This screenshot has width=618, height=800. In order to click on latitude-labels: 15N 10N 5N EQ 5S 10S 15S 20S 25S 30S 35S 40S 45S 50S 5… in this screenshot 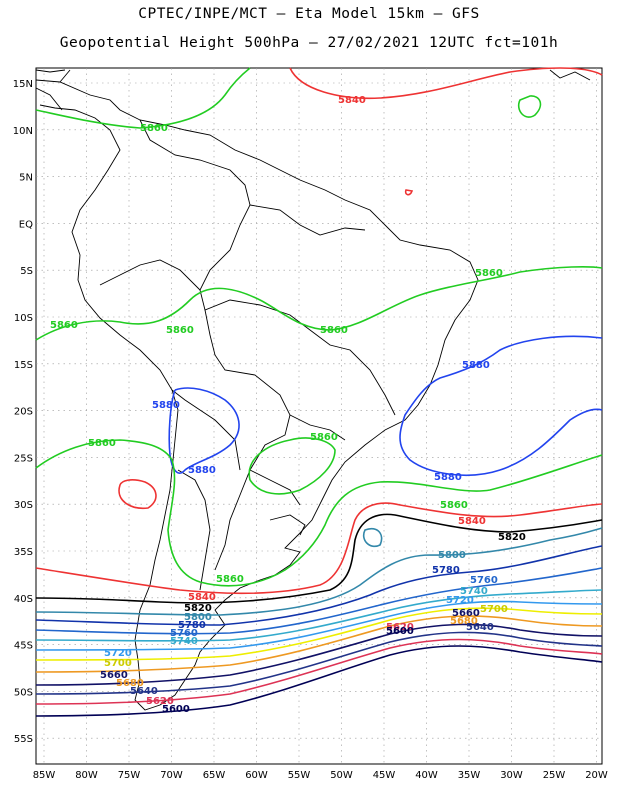, I will do `click(23, 412)`.